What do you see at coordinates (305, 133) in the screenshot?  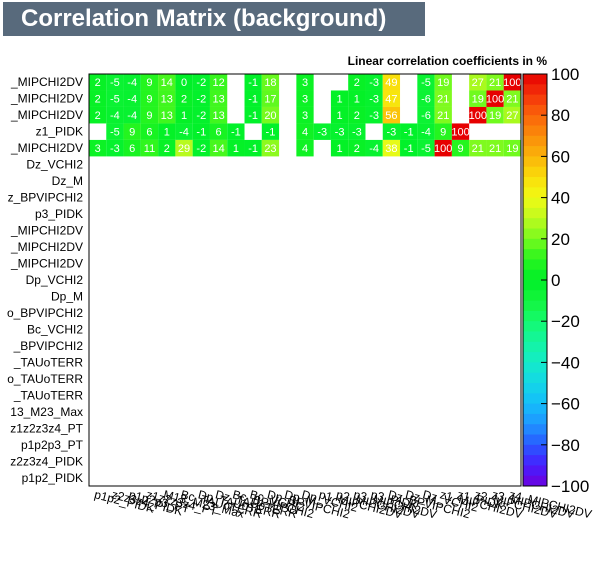 I see `heatmap-cell-label: 4` at bounding box center [305, 133].